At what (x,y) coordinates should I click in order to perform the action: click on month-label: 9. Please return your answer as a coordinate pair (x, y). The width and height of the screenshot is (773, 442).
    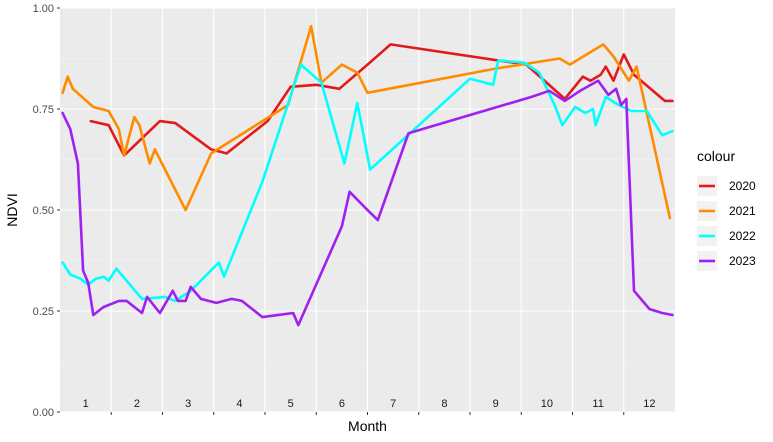
    Looking at the image, I should click on (496, 404).